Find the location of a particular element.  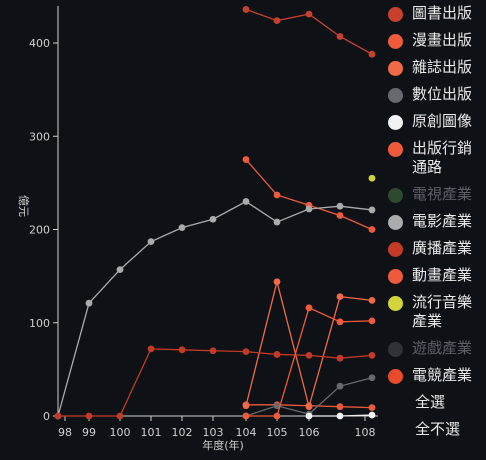

legend-label: 圖書出版 is located at coordinates (442, 13).